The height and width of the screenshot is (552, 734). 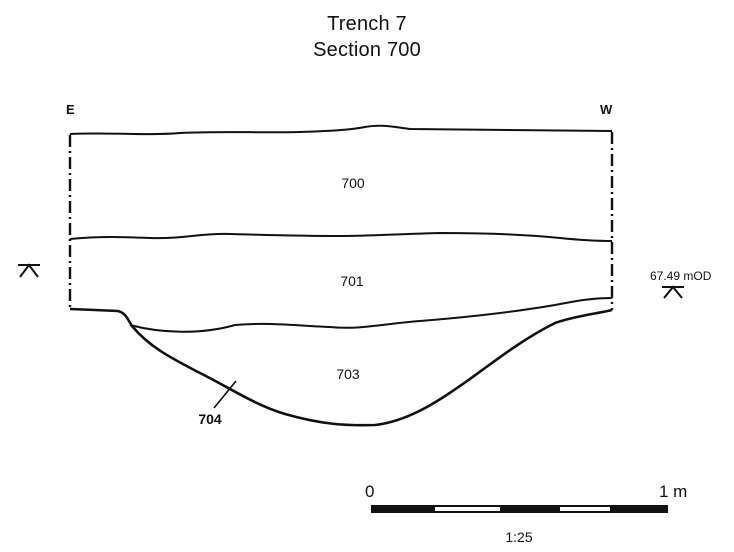 I want to click on cut-label-704: 704, so click(x=210, y=419).